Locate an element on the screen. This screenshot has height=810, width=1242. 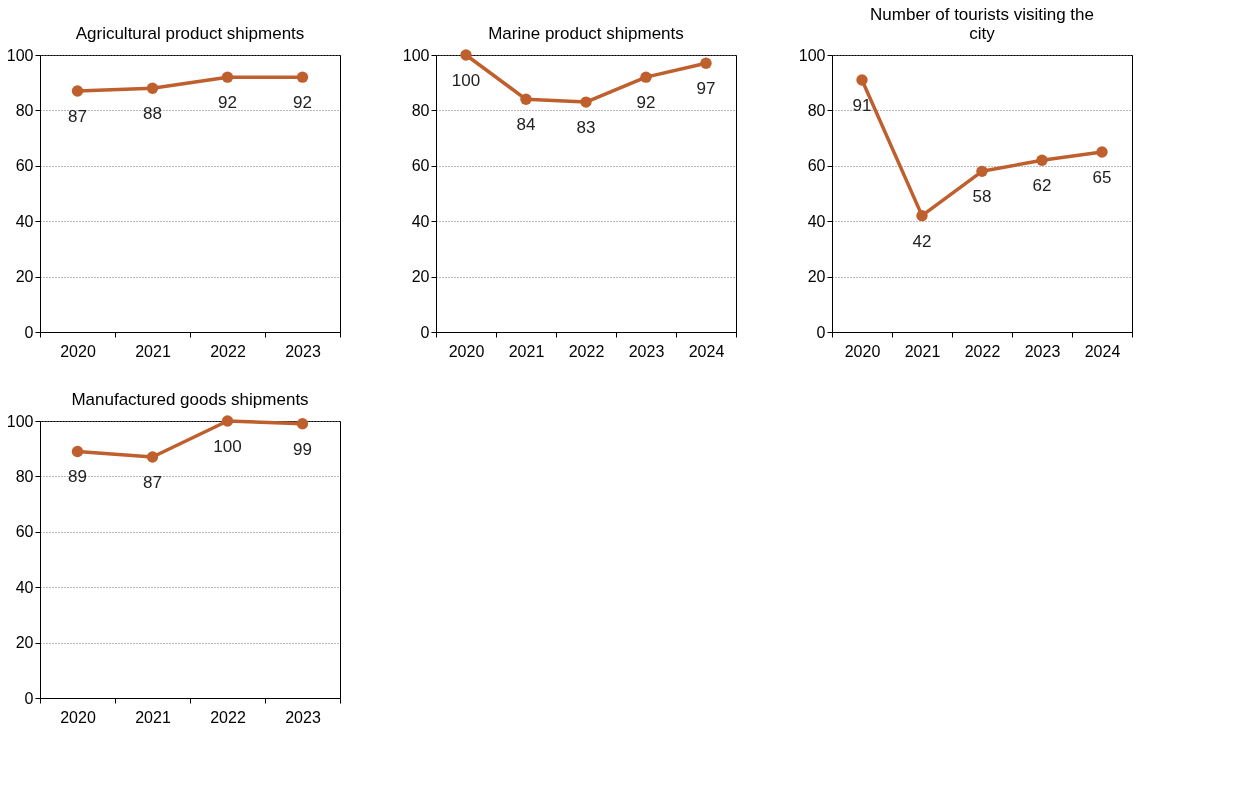
data-label: 62 is located at coordinates (1042, 186).